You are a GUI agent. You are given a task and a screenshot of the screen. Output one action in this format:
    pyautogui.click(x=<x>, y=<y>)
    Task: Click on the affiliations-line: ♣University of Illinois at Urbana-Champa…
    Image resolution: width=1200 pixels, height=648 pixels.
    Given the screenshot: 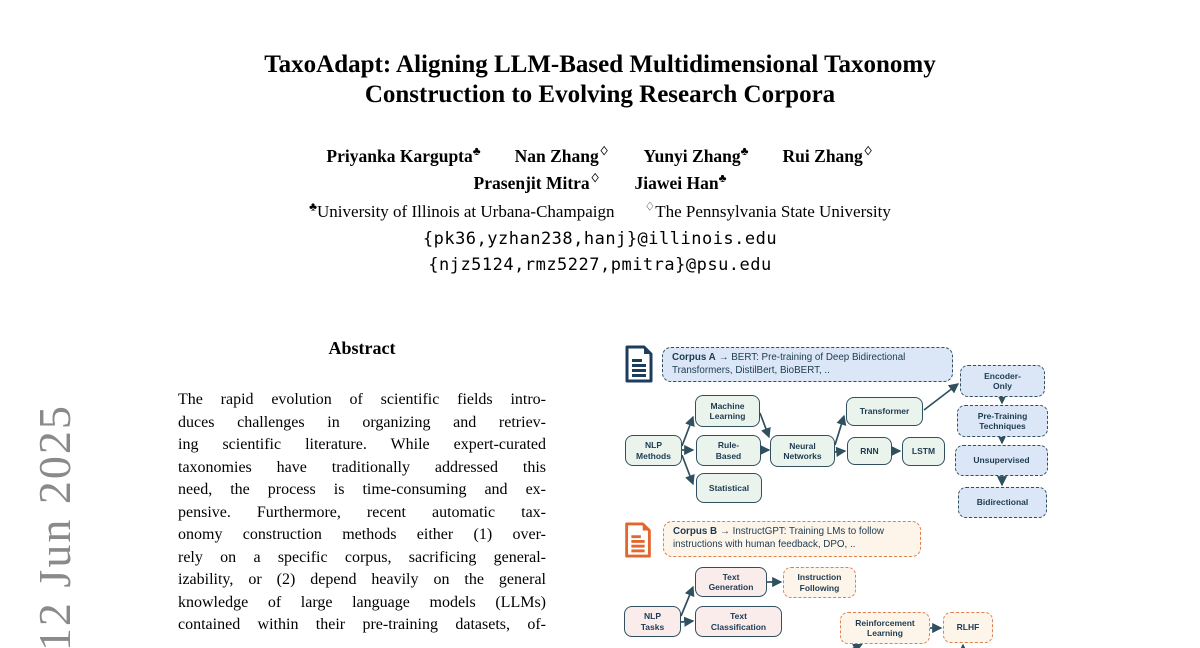 What is the action you would take?
    pyautogui.click(x=600, y=210)
    